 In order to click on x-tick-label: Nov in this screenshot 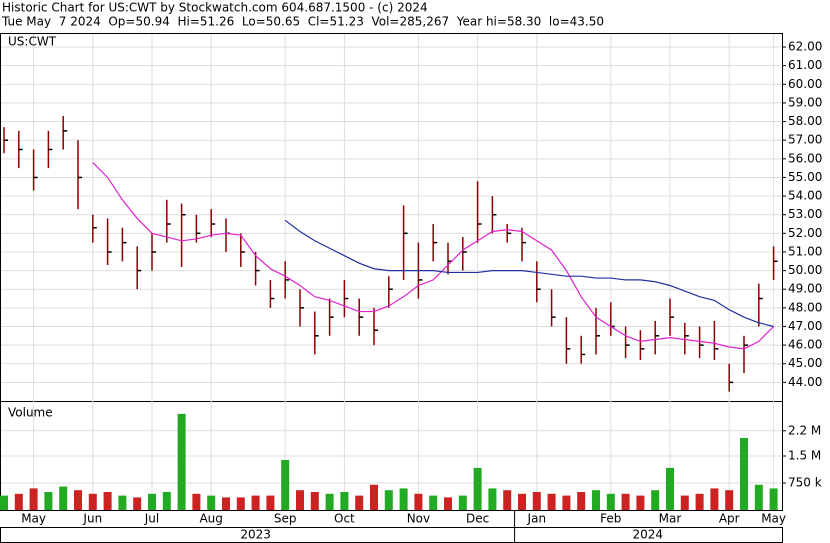, I will do `click(418, 519)`.